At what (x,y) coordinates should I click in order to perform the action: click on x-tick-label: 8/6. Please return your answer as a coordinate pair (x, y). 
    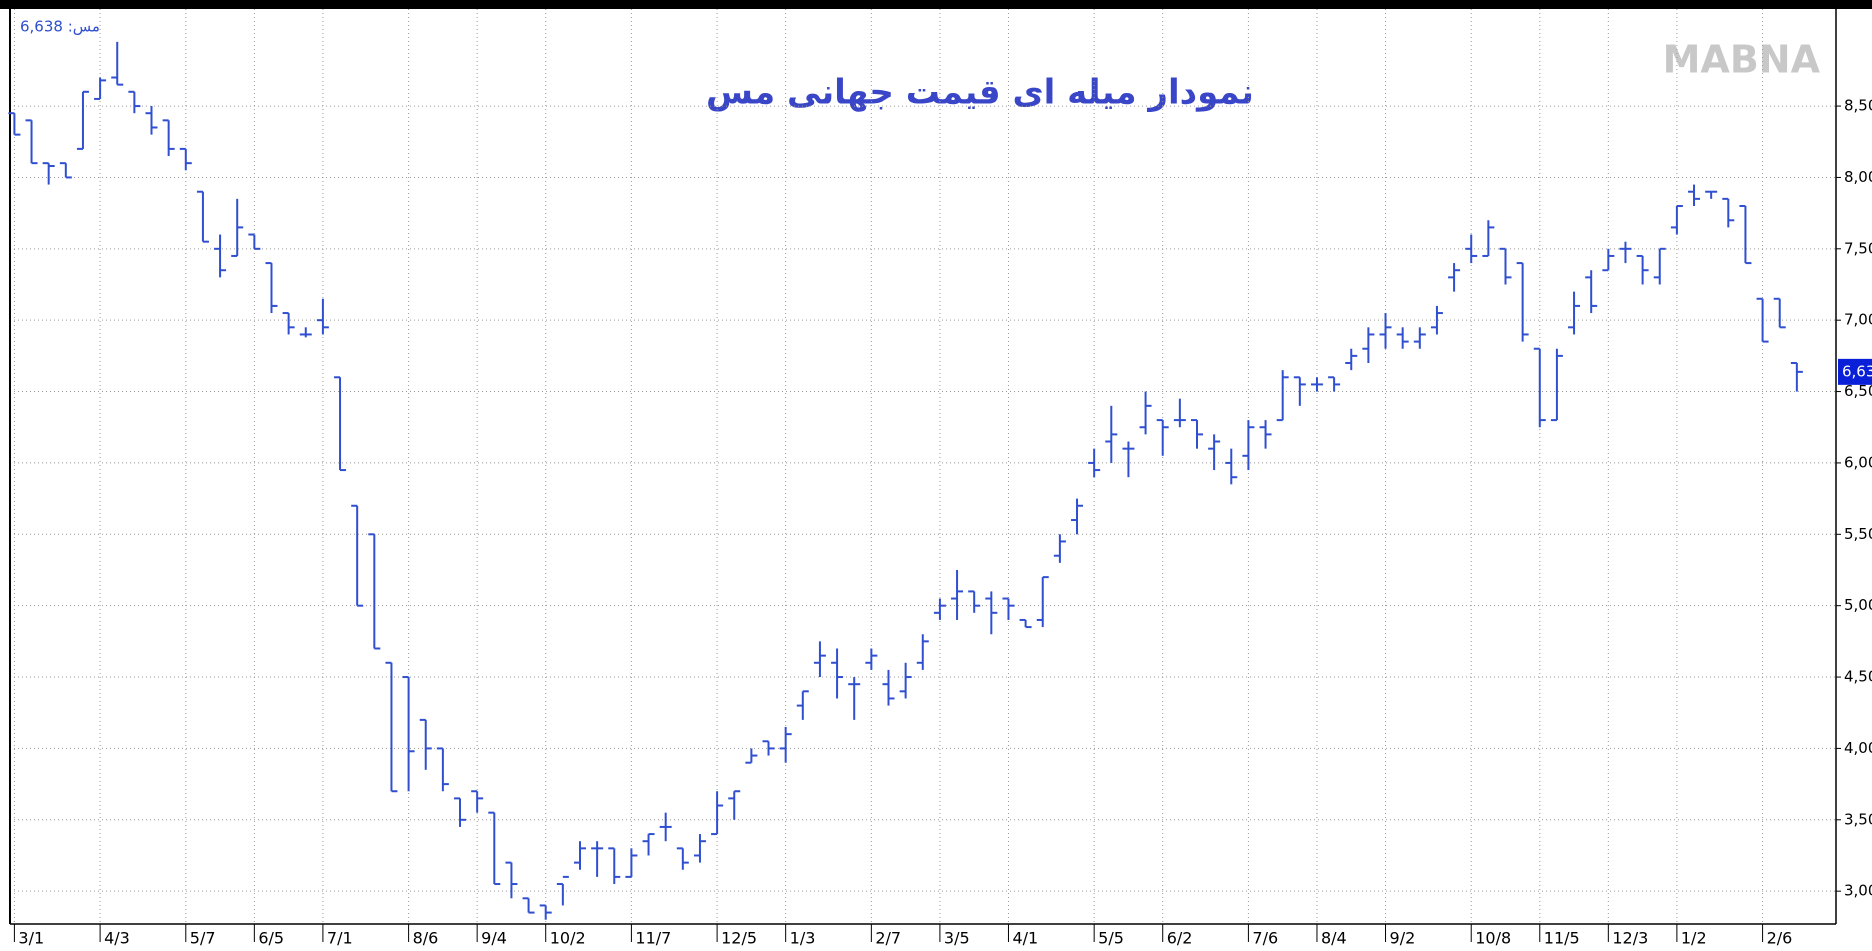
    Looking at the image, I should click on (426, 938).